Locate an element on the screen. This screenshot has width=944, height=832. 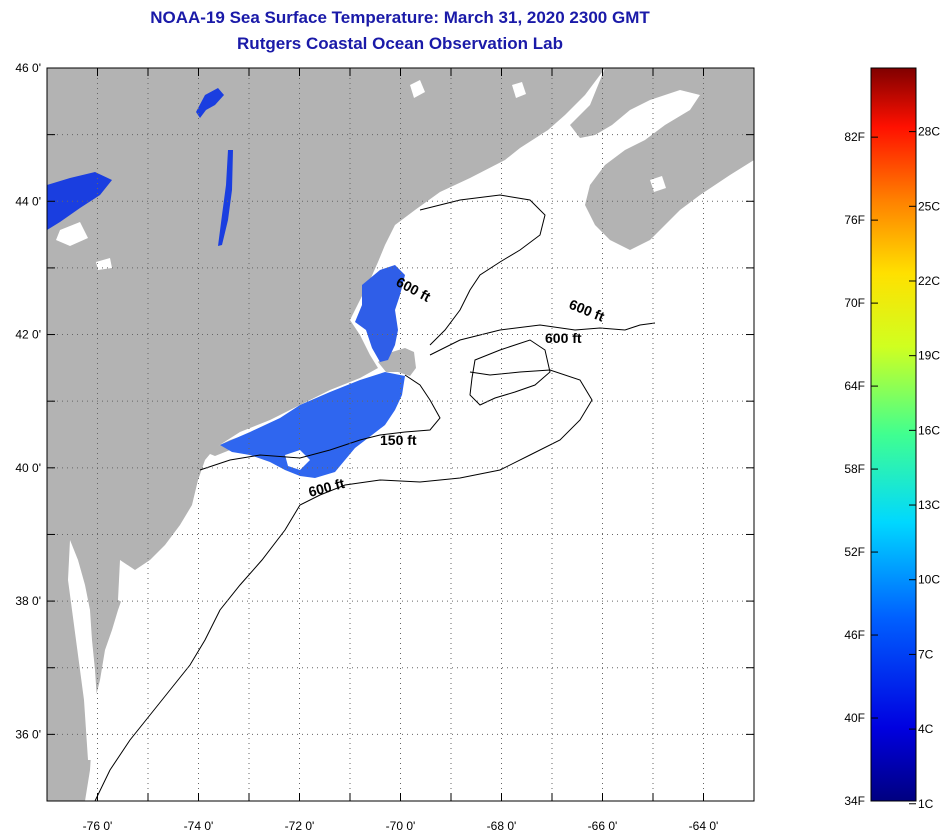
colorbar-c-label: 22C is located at coordinates (929, 281).